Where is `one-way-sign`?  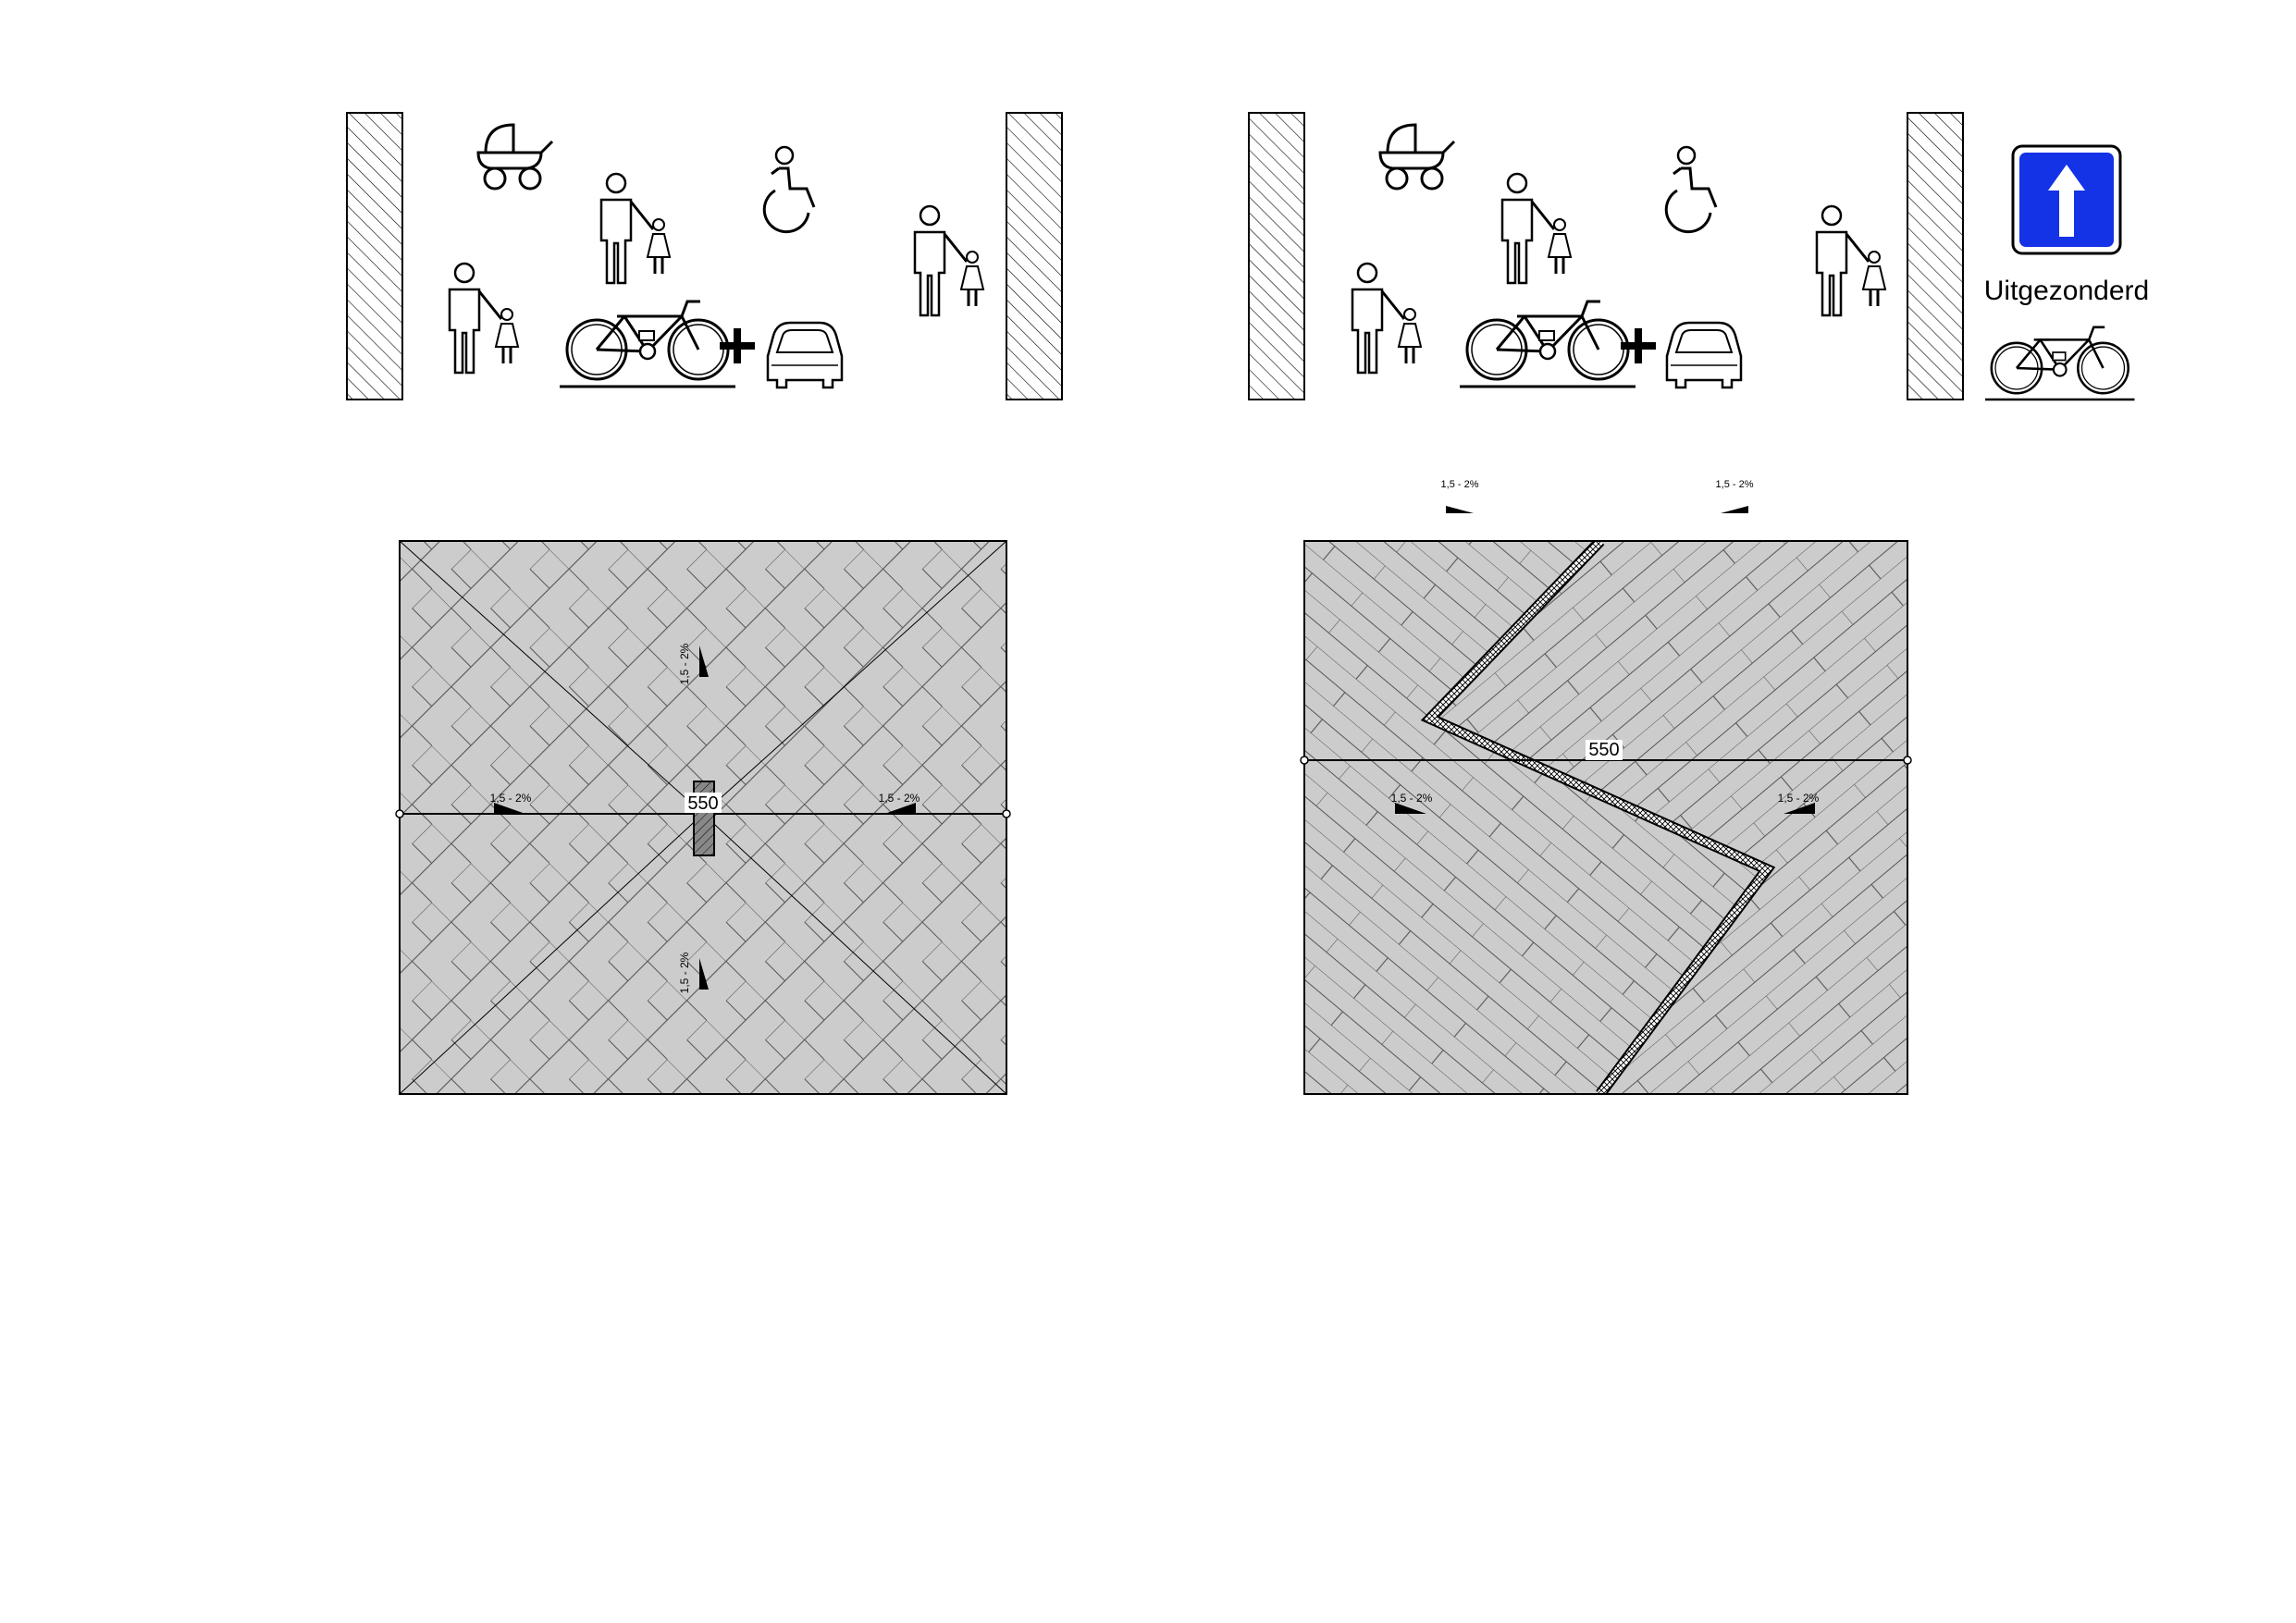
one-way-sign is located at coordinates (2066, 199).